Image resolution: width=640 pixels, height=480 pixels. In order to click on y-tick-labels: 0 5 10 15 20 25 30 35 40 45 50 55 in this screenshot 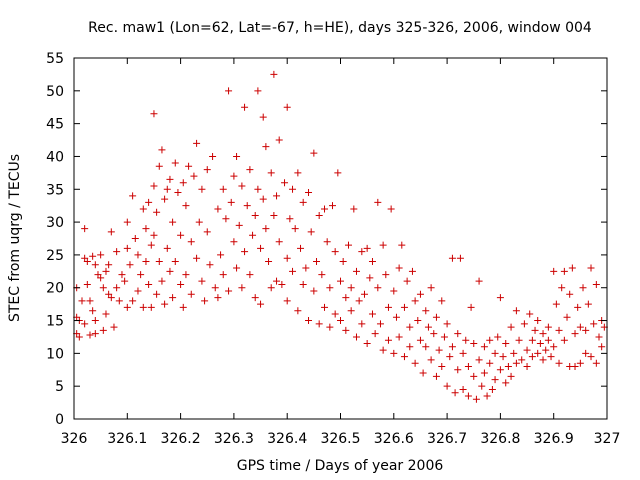, I will do `click(55, 239)`.